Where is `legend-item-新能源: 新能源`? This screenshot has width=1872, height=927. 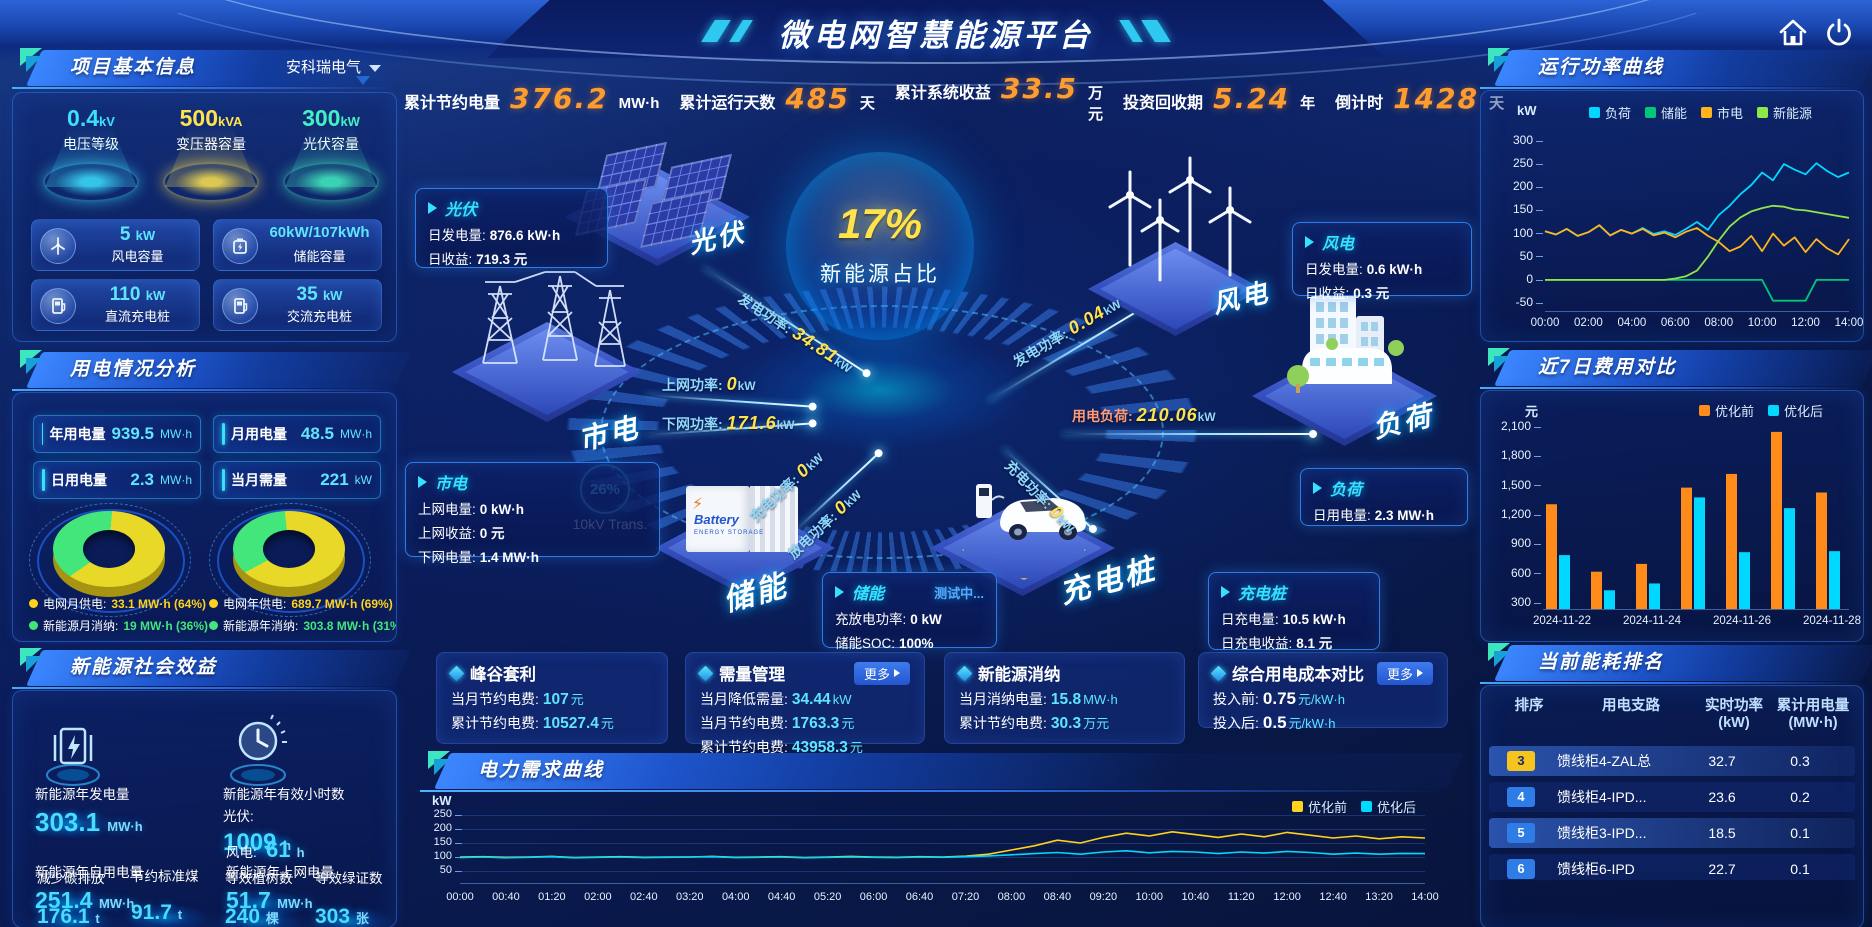
legend-item-新能源: 新能源 is located at coordinates (1784, 112).